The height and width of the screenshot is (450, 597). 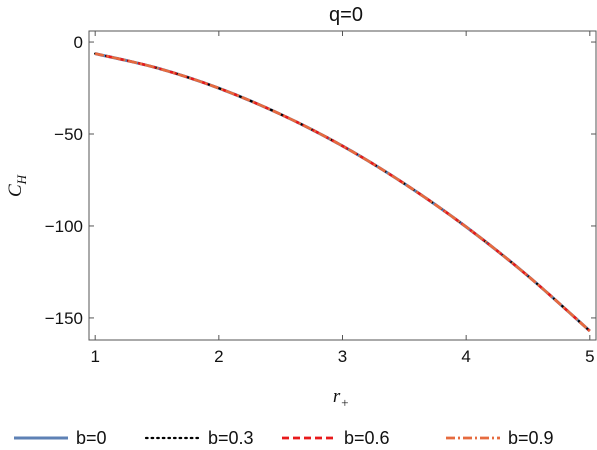 What do you see at coordinates (231, 438) in the screenshot?
I see `legend-label: b=0.3` at bounding box center [231, 438].